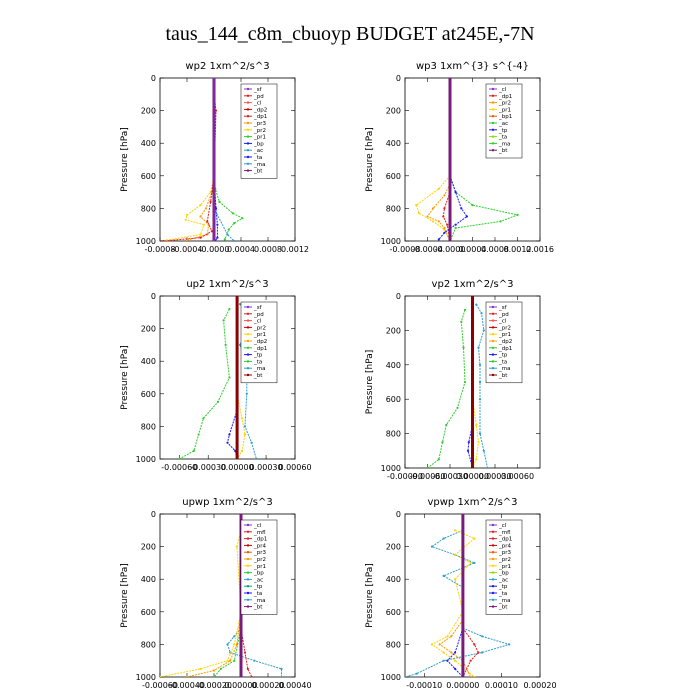  I want to click on x-tick-label: 0.0008, so click(268, 249).